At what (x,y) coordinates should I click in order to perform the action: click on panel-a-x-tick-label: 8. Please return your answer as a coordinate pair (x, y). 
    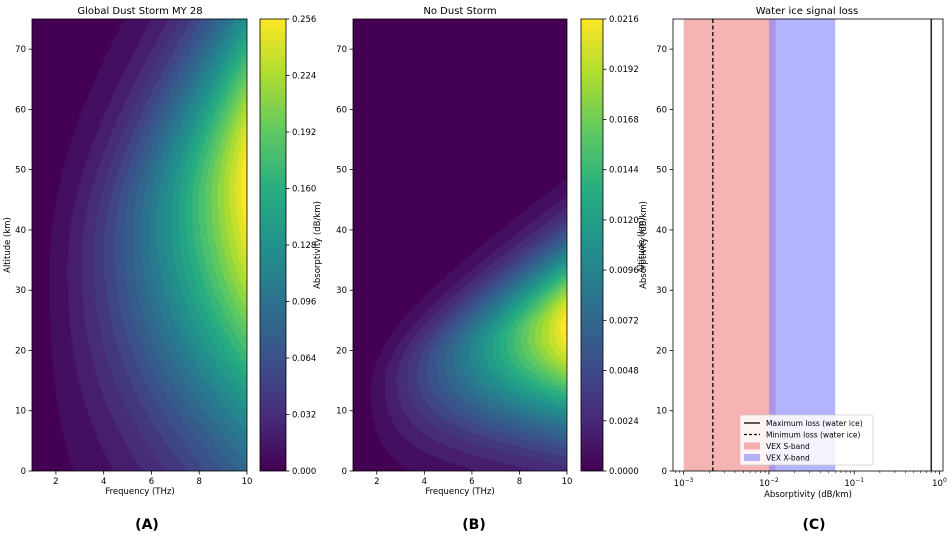
    Looking at the image, I should click on (199, 482).